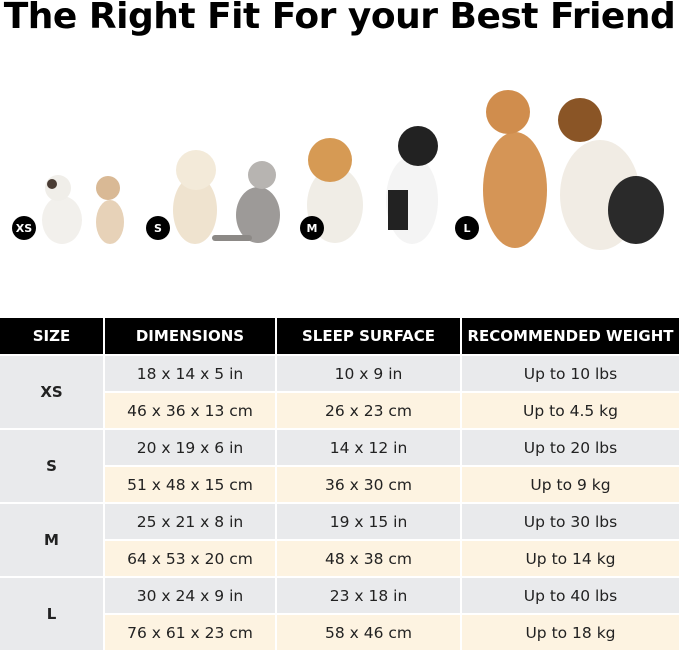 This screenshot has width=679, height=650. Describe the element at coordinates (195, 197) in the screenshot. I see `poodle-s` at that location.